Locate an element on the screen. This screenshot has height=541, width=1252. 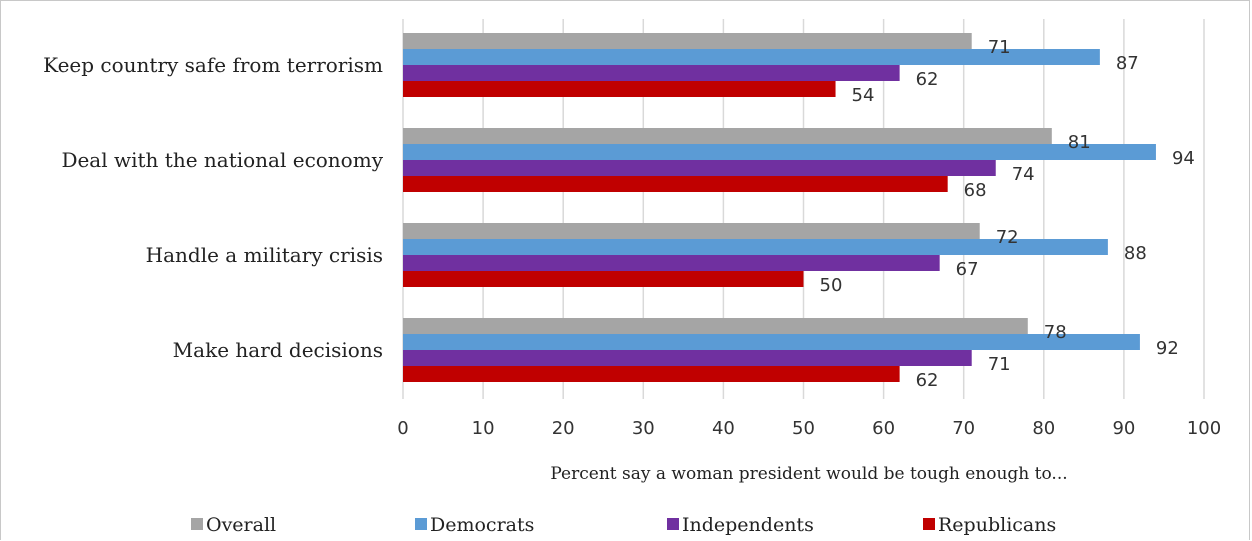
category-label: Keep country safe from terrorism is located at coordinates (213, 65).